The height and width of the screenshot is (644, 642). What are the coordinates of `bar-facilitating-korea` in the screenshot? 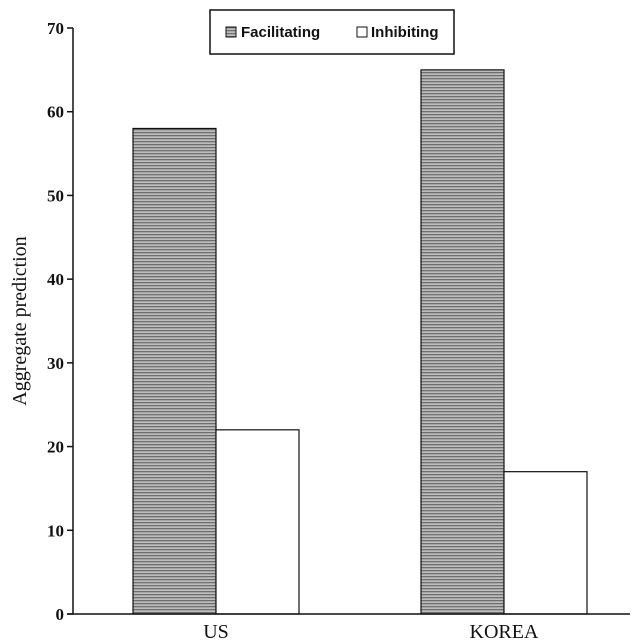 It's located at (462, 342).